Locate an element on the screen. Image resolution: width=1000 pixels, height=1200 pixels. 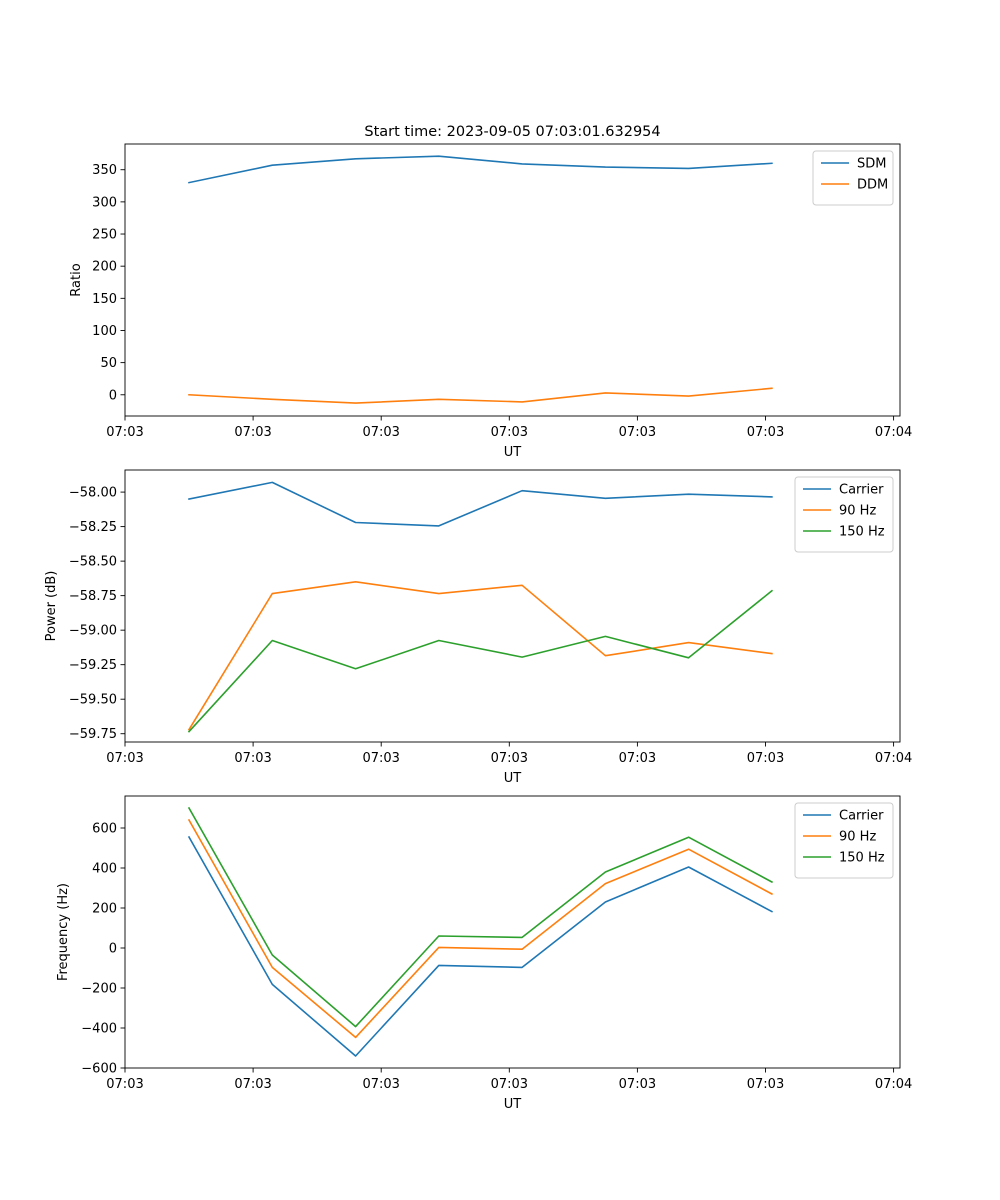
y-tick-label: −59.00 is located at coordinates (93, 631).